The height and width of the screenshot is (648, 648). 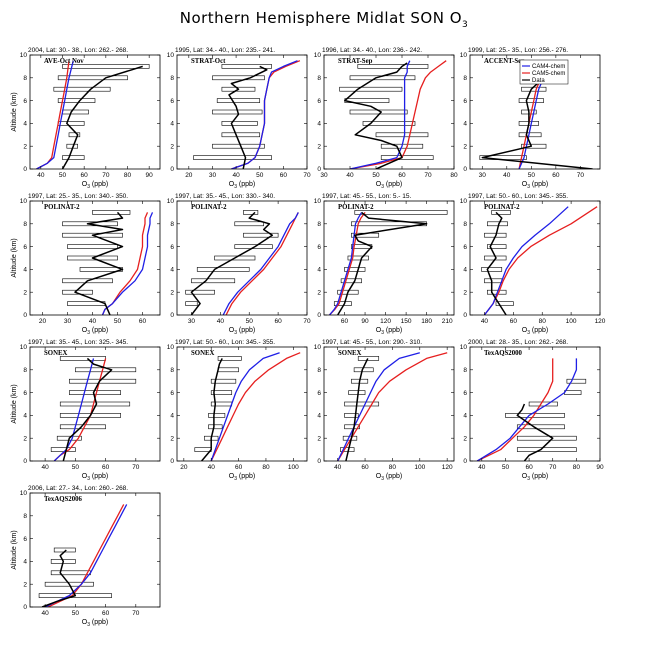 What do you see at coordinates (538, 81) in the screenshot?
I see `legend-entry: Data` at bounding box center [538, 81].